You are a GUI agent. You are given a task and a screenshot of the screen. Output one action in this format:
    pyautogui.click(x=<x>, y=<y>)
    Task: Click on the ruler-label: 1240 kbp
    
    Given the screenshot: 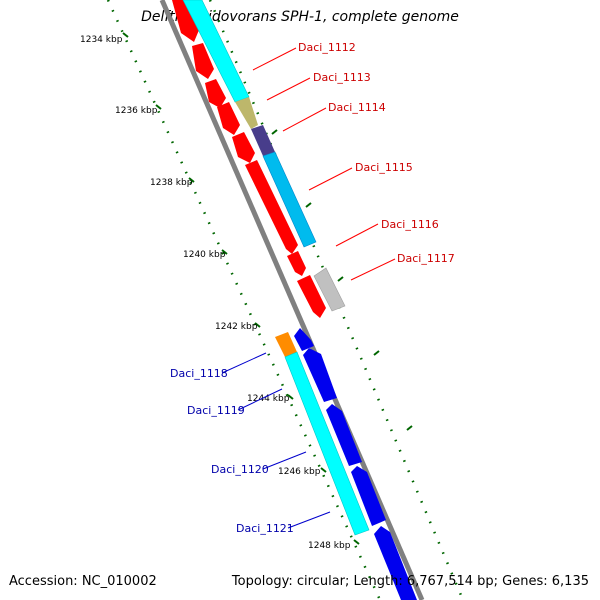 What is the action you would take?
    pyautogui.click(x=204, y=255)
    